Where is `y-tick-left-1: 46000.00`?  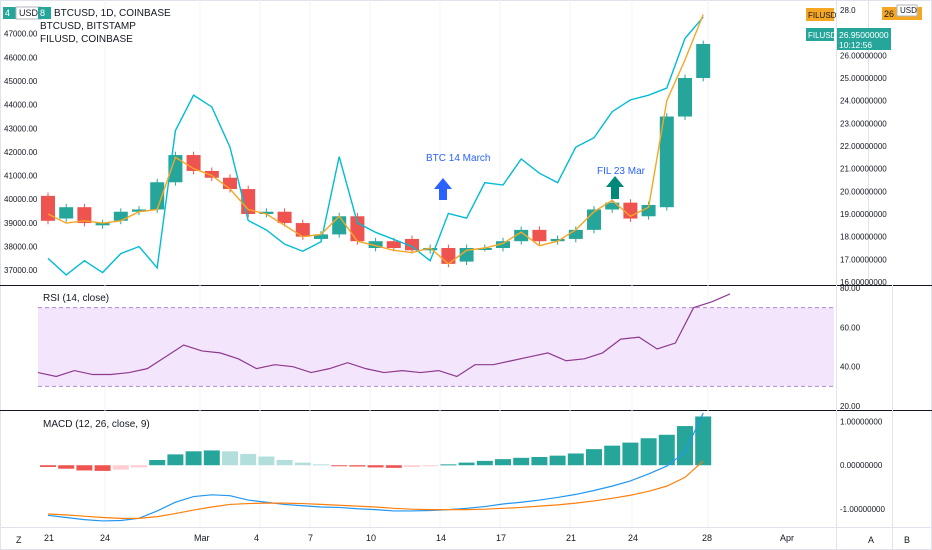 y-tick-left-1: 46000.00 is located at coordinates (21, 57).